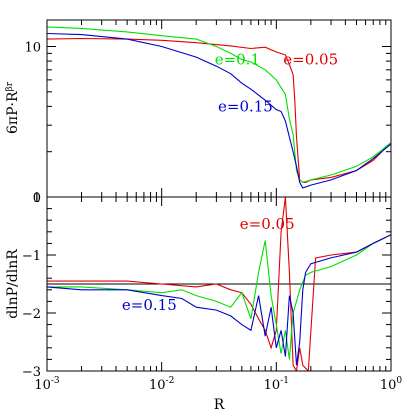  Describe the element at coordinates (267, 224) in the screenshot. I see `bottom-annotation-0: e=0.05` at that location.